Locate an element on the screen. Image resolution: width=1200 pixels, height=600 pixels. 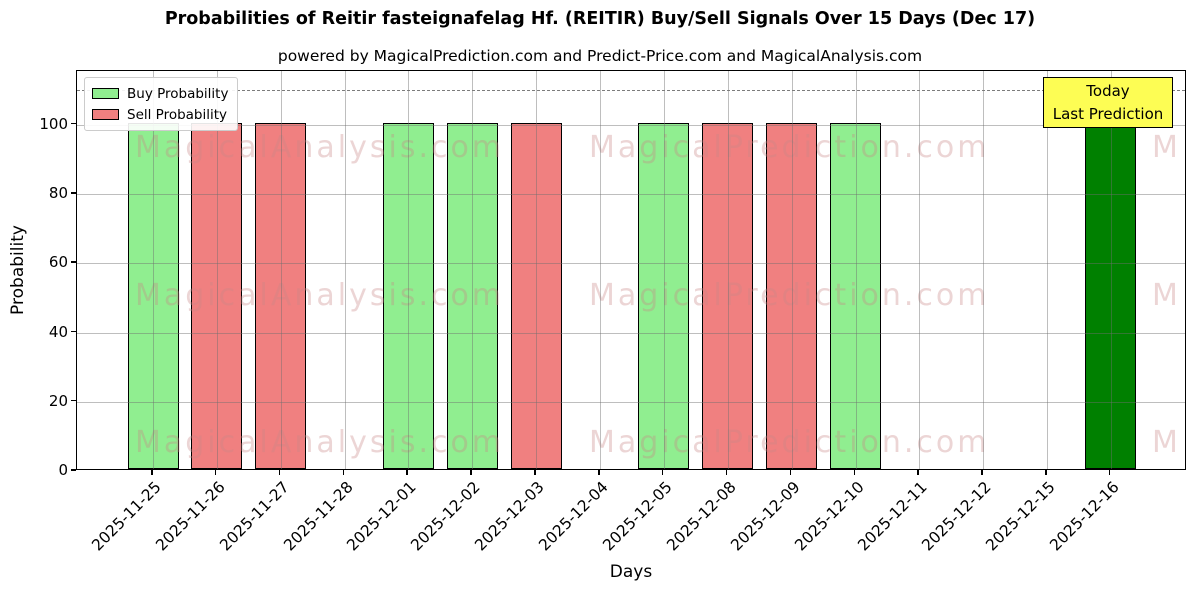
today-annotation-box: Today Last Prediction is located at coordinates (1108, 102).